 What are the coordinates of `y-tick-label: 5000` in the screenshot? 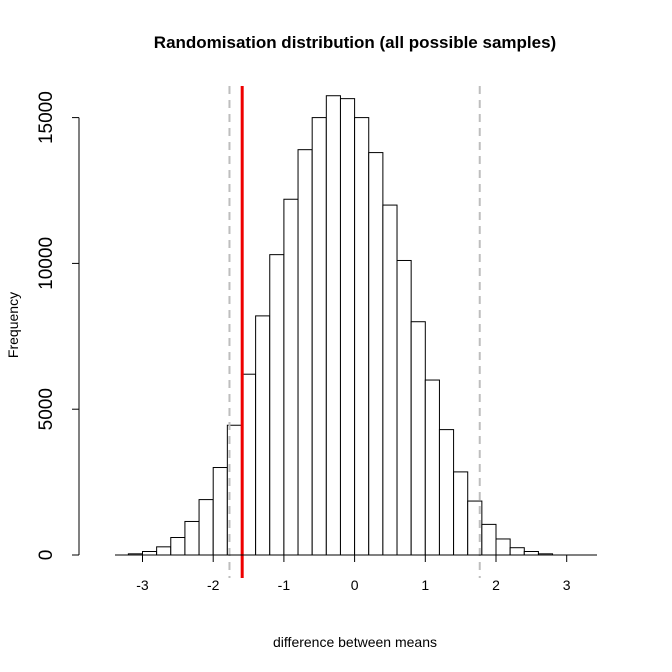 It's located at (46, 409).